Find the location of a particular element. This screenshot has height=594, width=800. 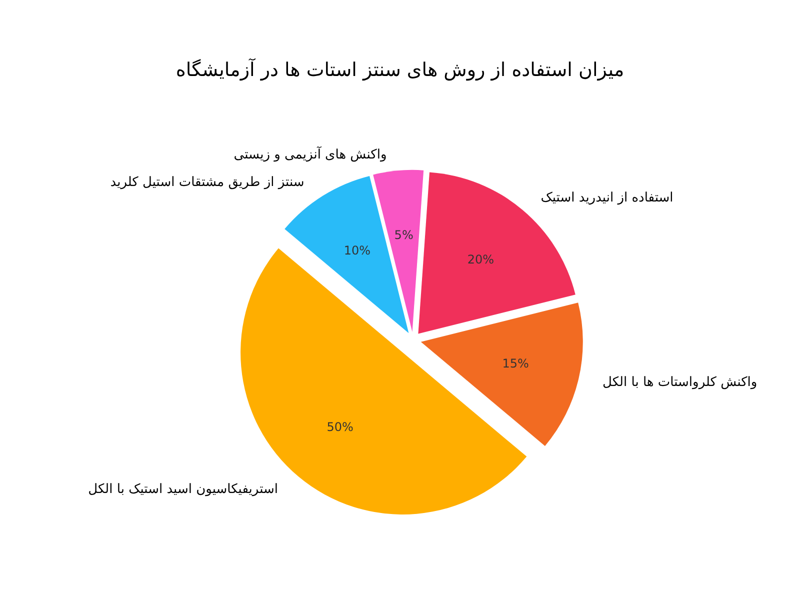

data-label: 50% is located at coordinates (340, 427).